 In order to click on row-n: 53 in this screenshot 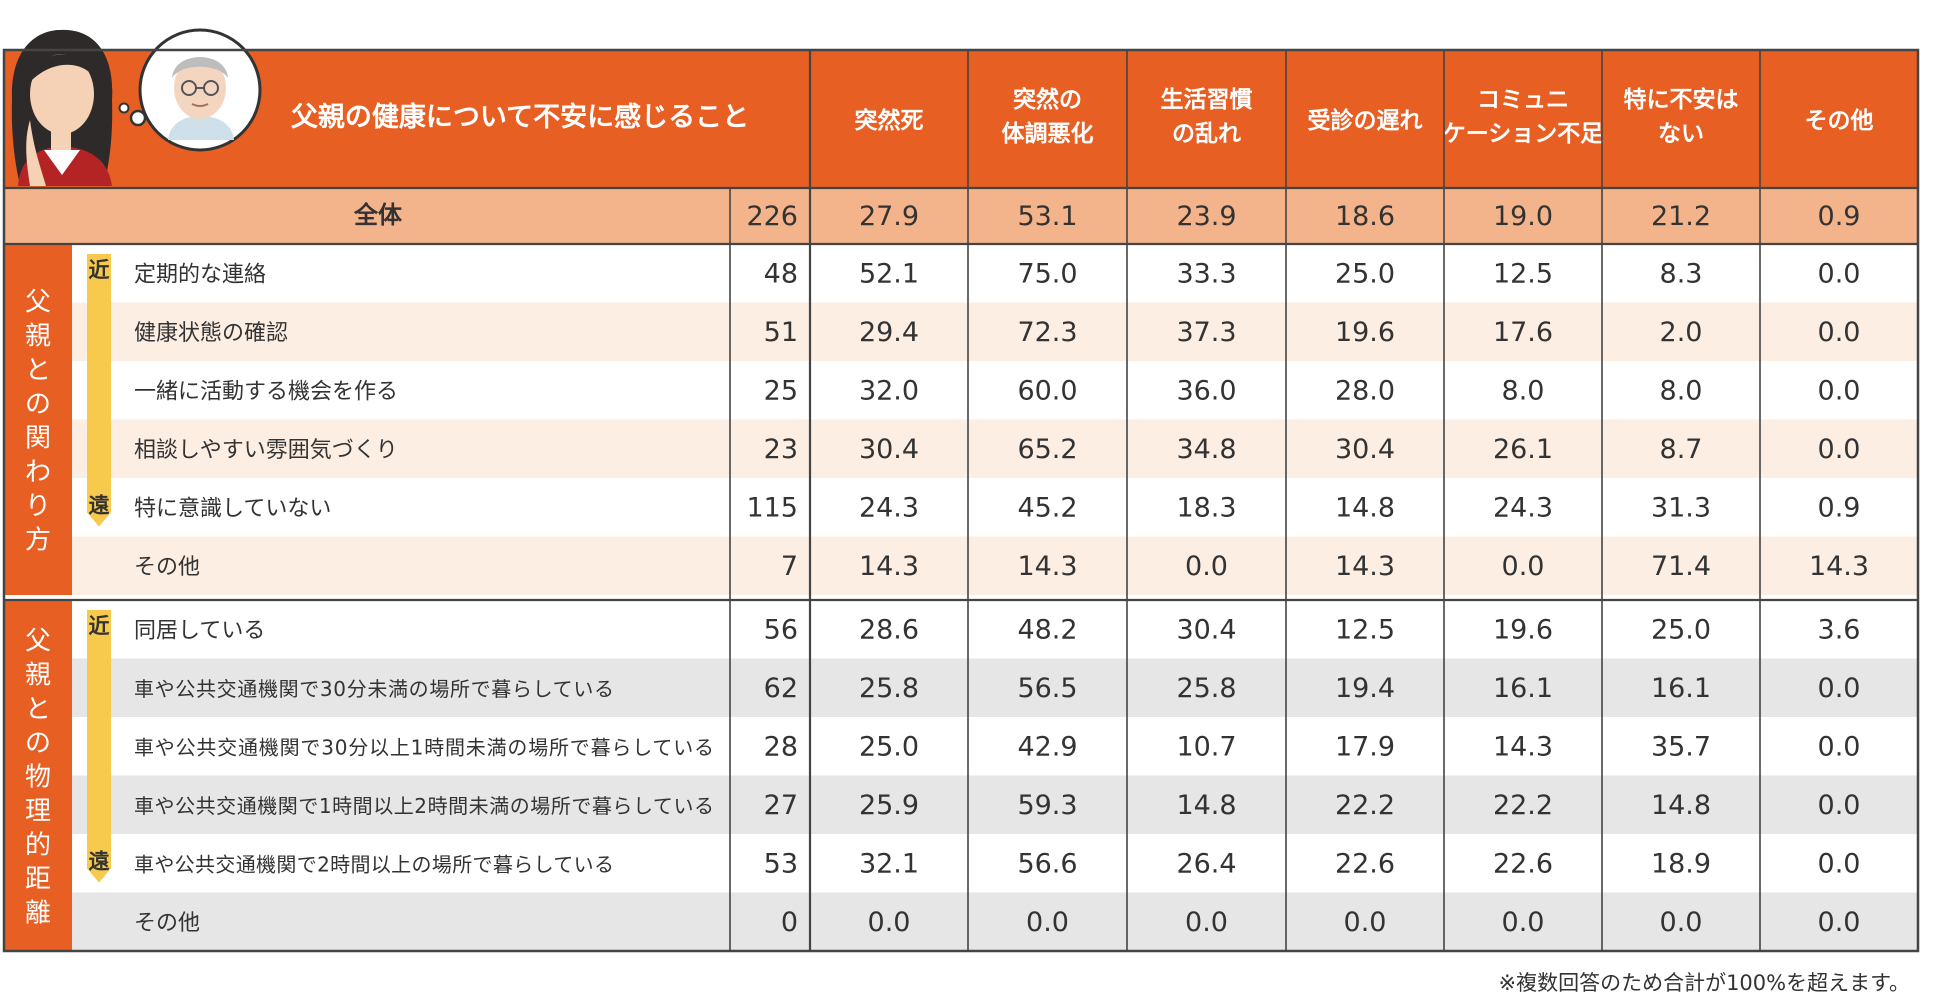, I will do `click(781, 863)`.